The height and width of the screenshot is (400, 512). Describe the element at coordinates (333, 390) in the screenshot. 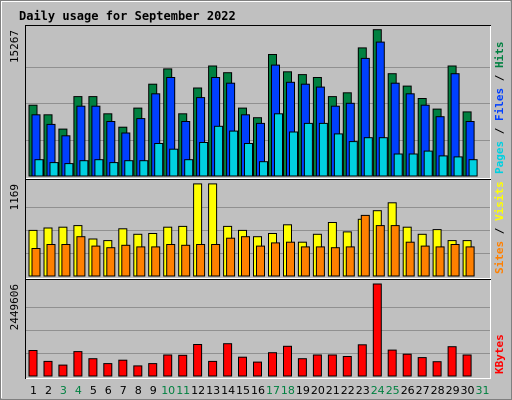

I see `x-tick-label: 21` at that location.